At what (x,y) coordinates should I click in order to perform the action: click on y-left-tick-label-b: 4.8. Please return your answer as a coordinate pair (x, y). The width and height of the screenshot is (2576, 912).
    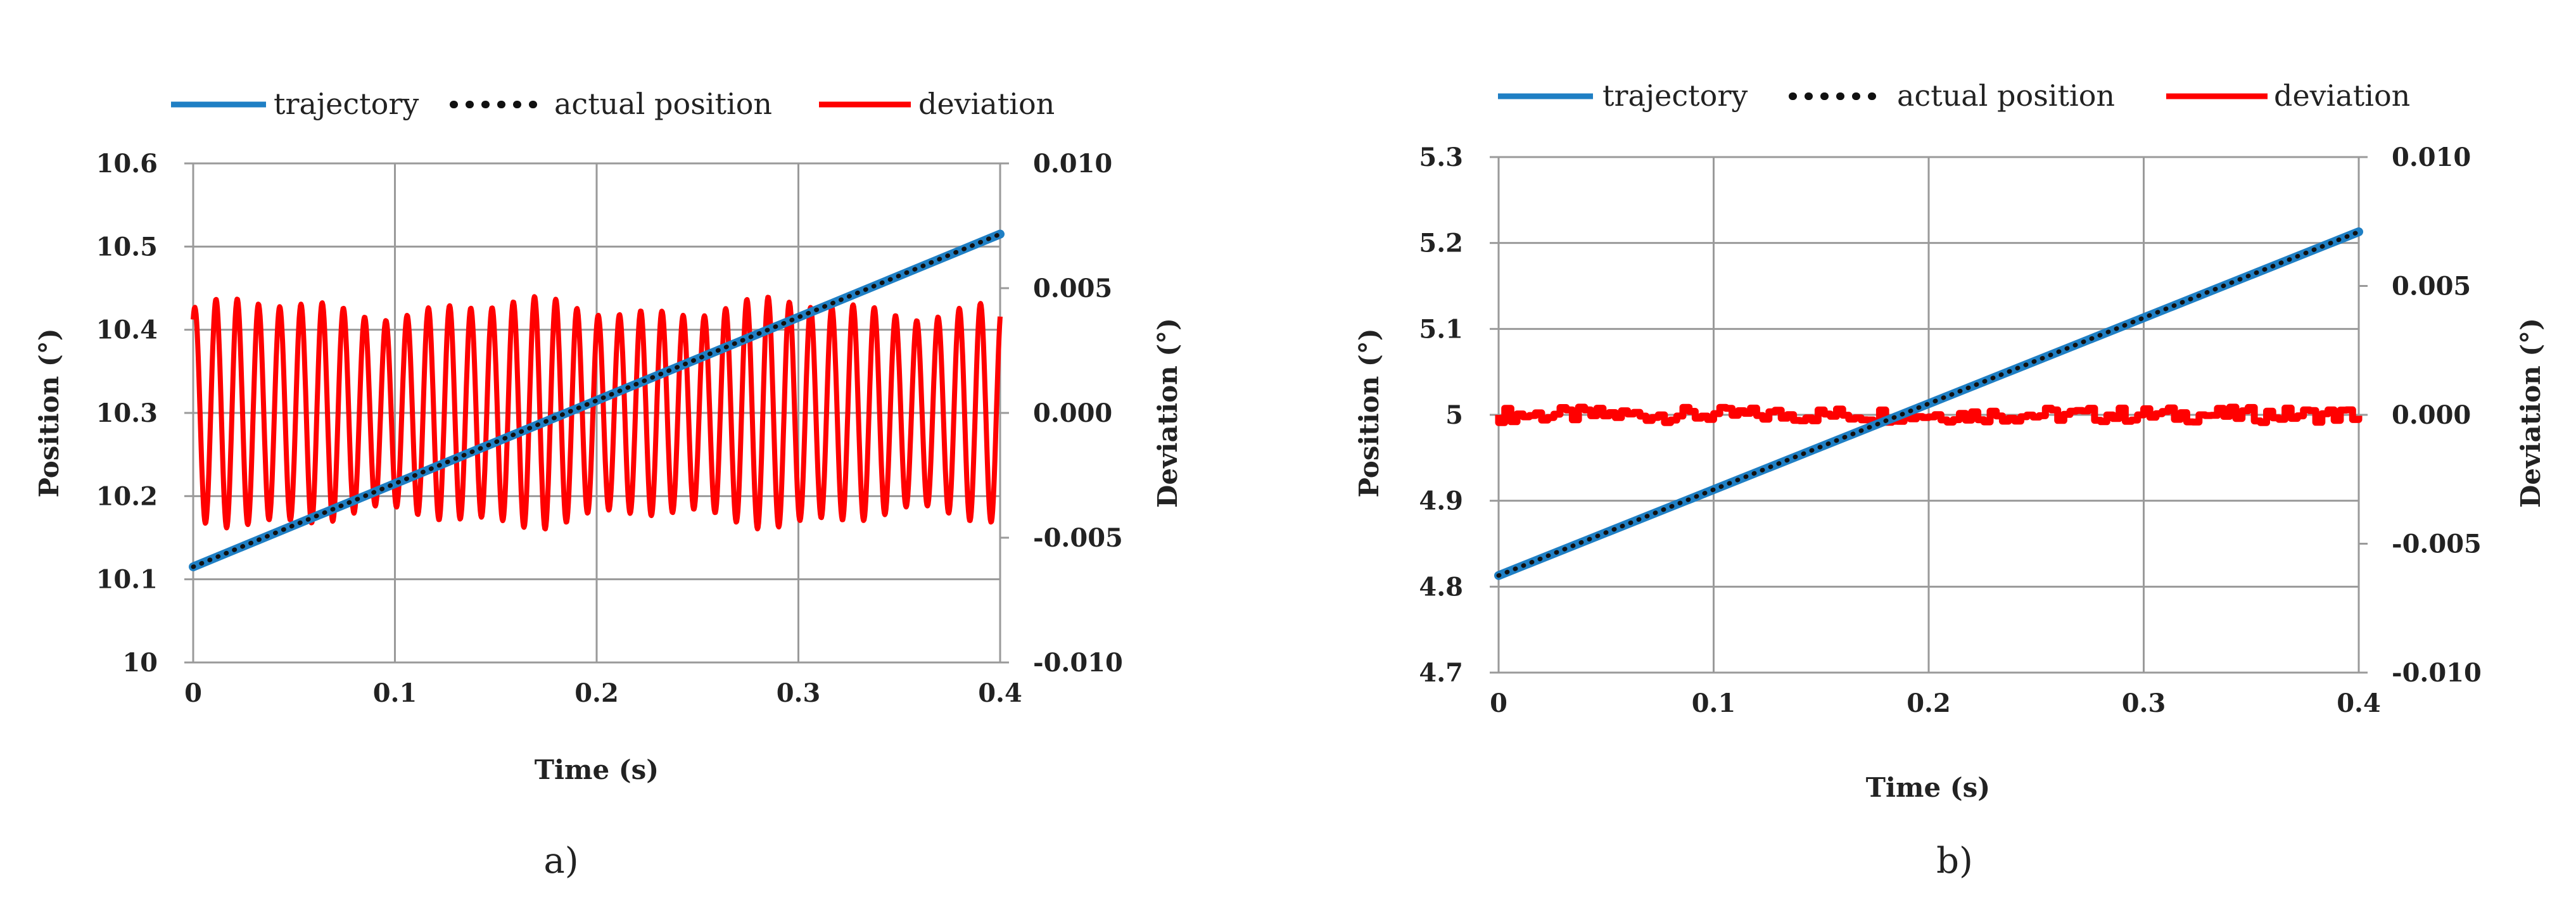
    Looking at the image, I should click on (1441, 587).